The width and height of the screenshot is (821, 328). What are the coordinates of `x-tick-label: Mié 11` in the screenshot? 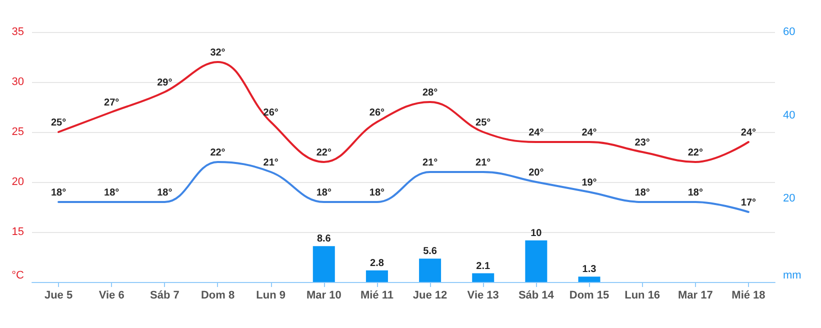 It's located at (377, 296).